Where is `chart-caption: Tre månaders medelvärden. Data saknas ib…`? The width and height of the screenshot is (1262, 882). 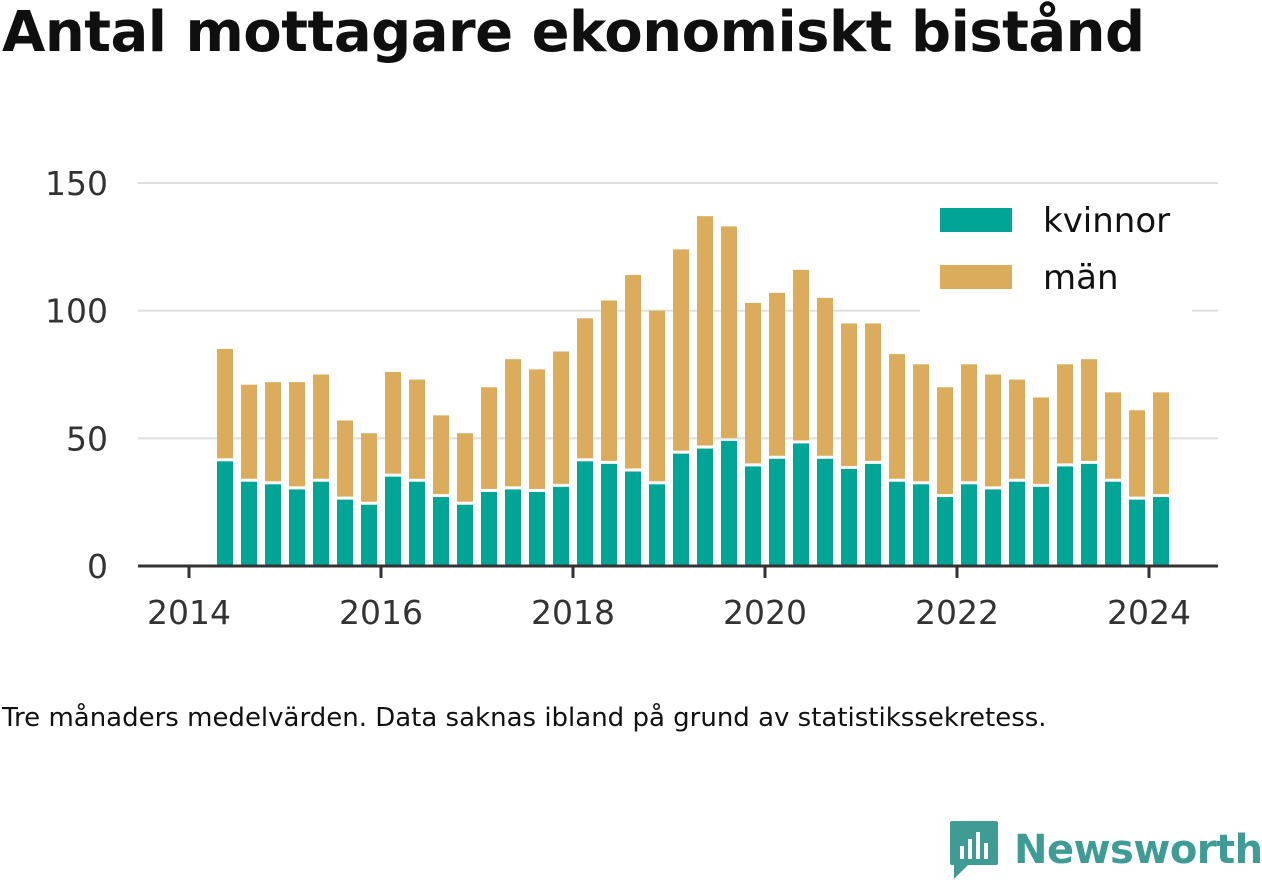
chart-caption: Tre månaders medelvärden. Data saknas ib… is located at coordinates (524, 718).